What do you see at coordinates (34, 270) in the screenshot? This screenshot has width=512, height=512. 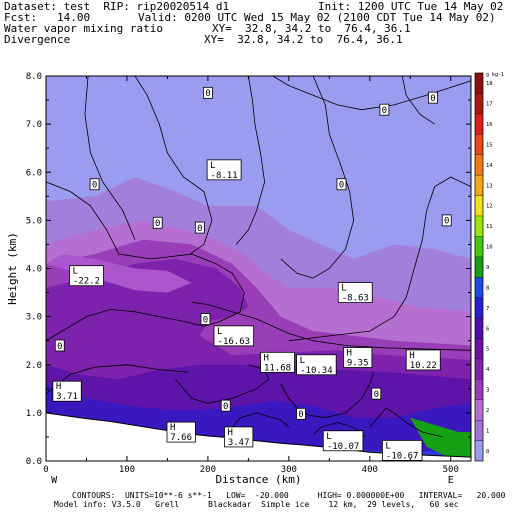 I see `y-tick-label: 4.0` at bounding box center [34, 270].